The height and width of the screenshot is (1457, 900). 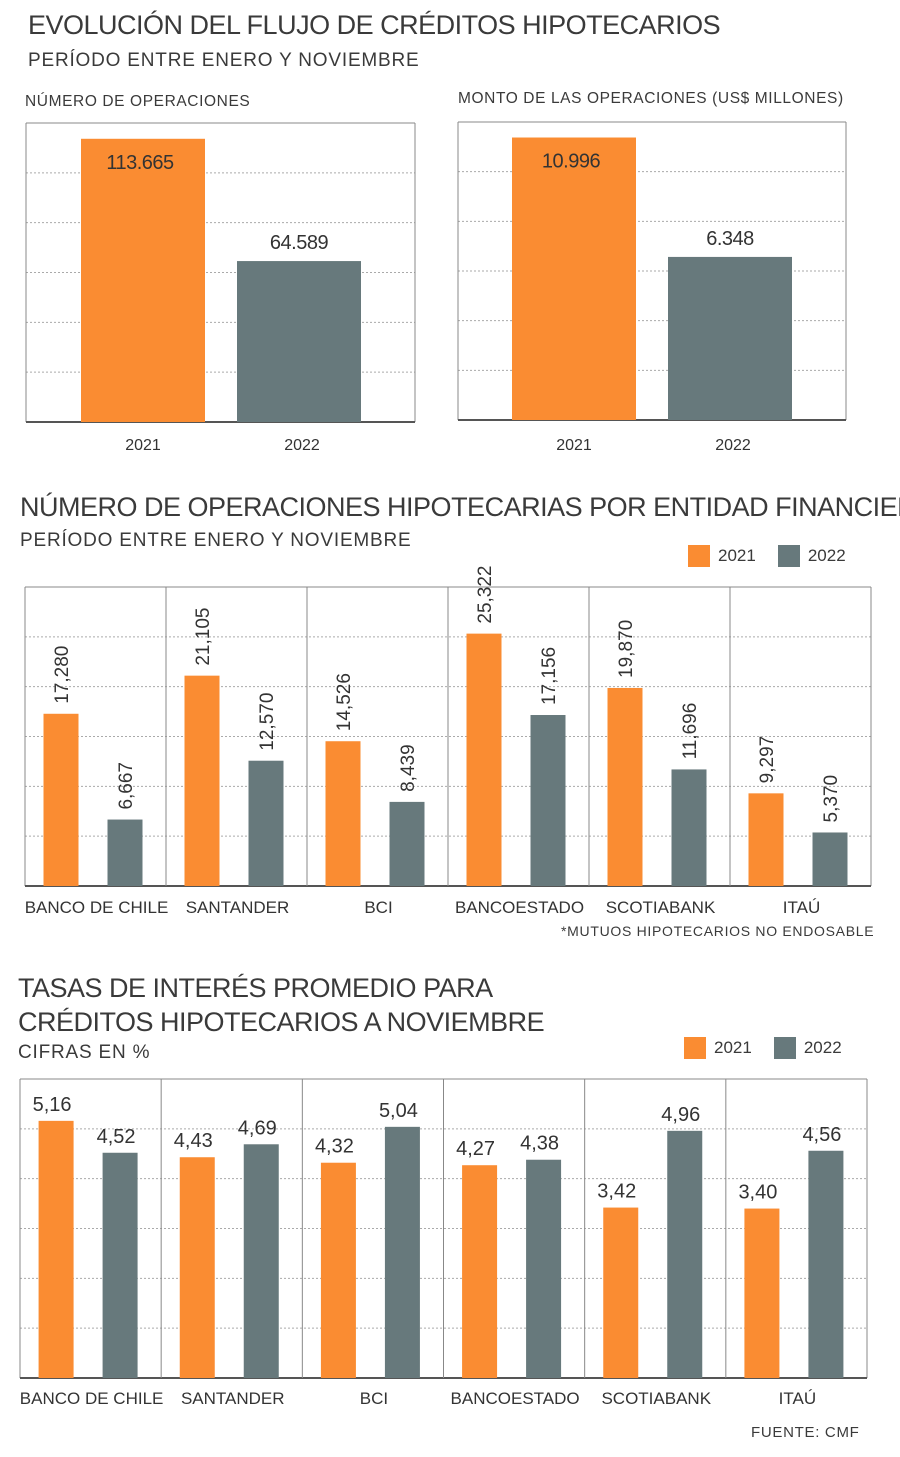 I want to click on data-label: 4,32, so click(x=334, y=1147).